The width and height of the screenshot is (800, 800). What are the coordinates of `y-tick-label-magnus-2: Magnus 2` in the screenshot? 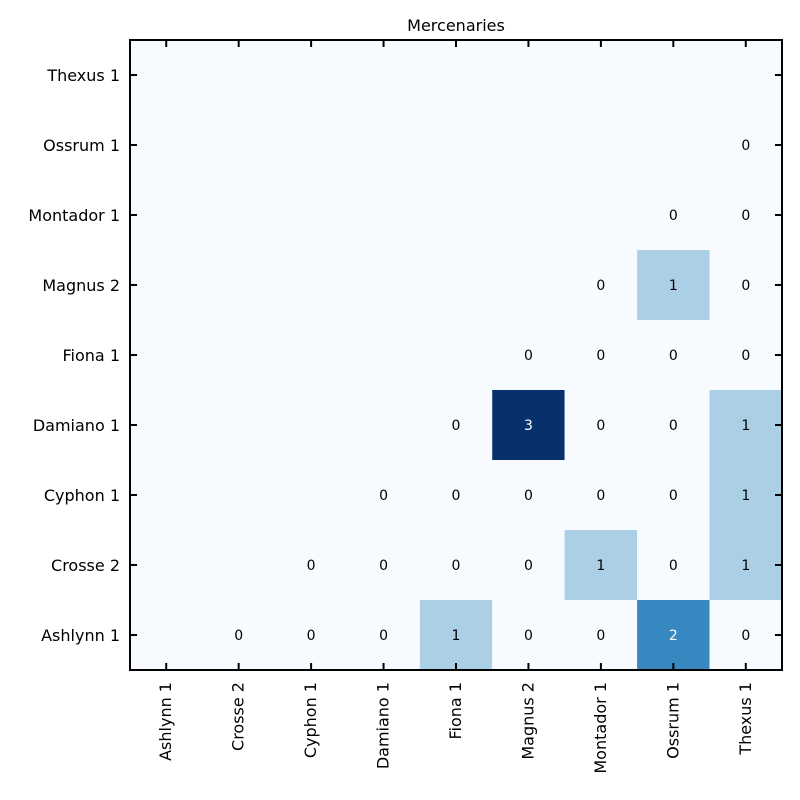 It's located at (81, 285).